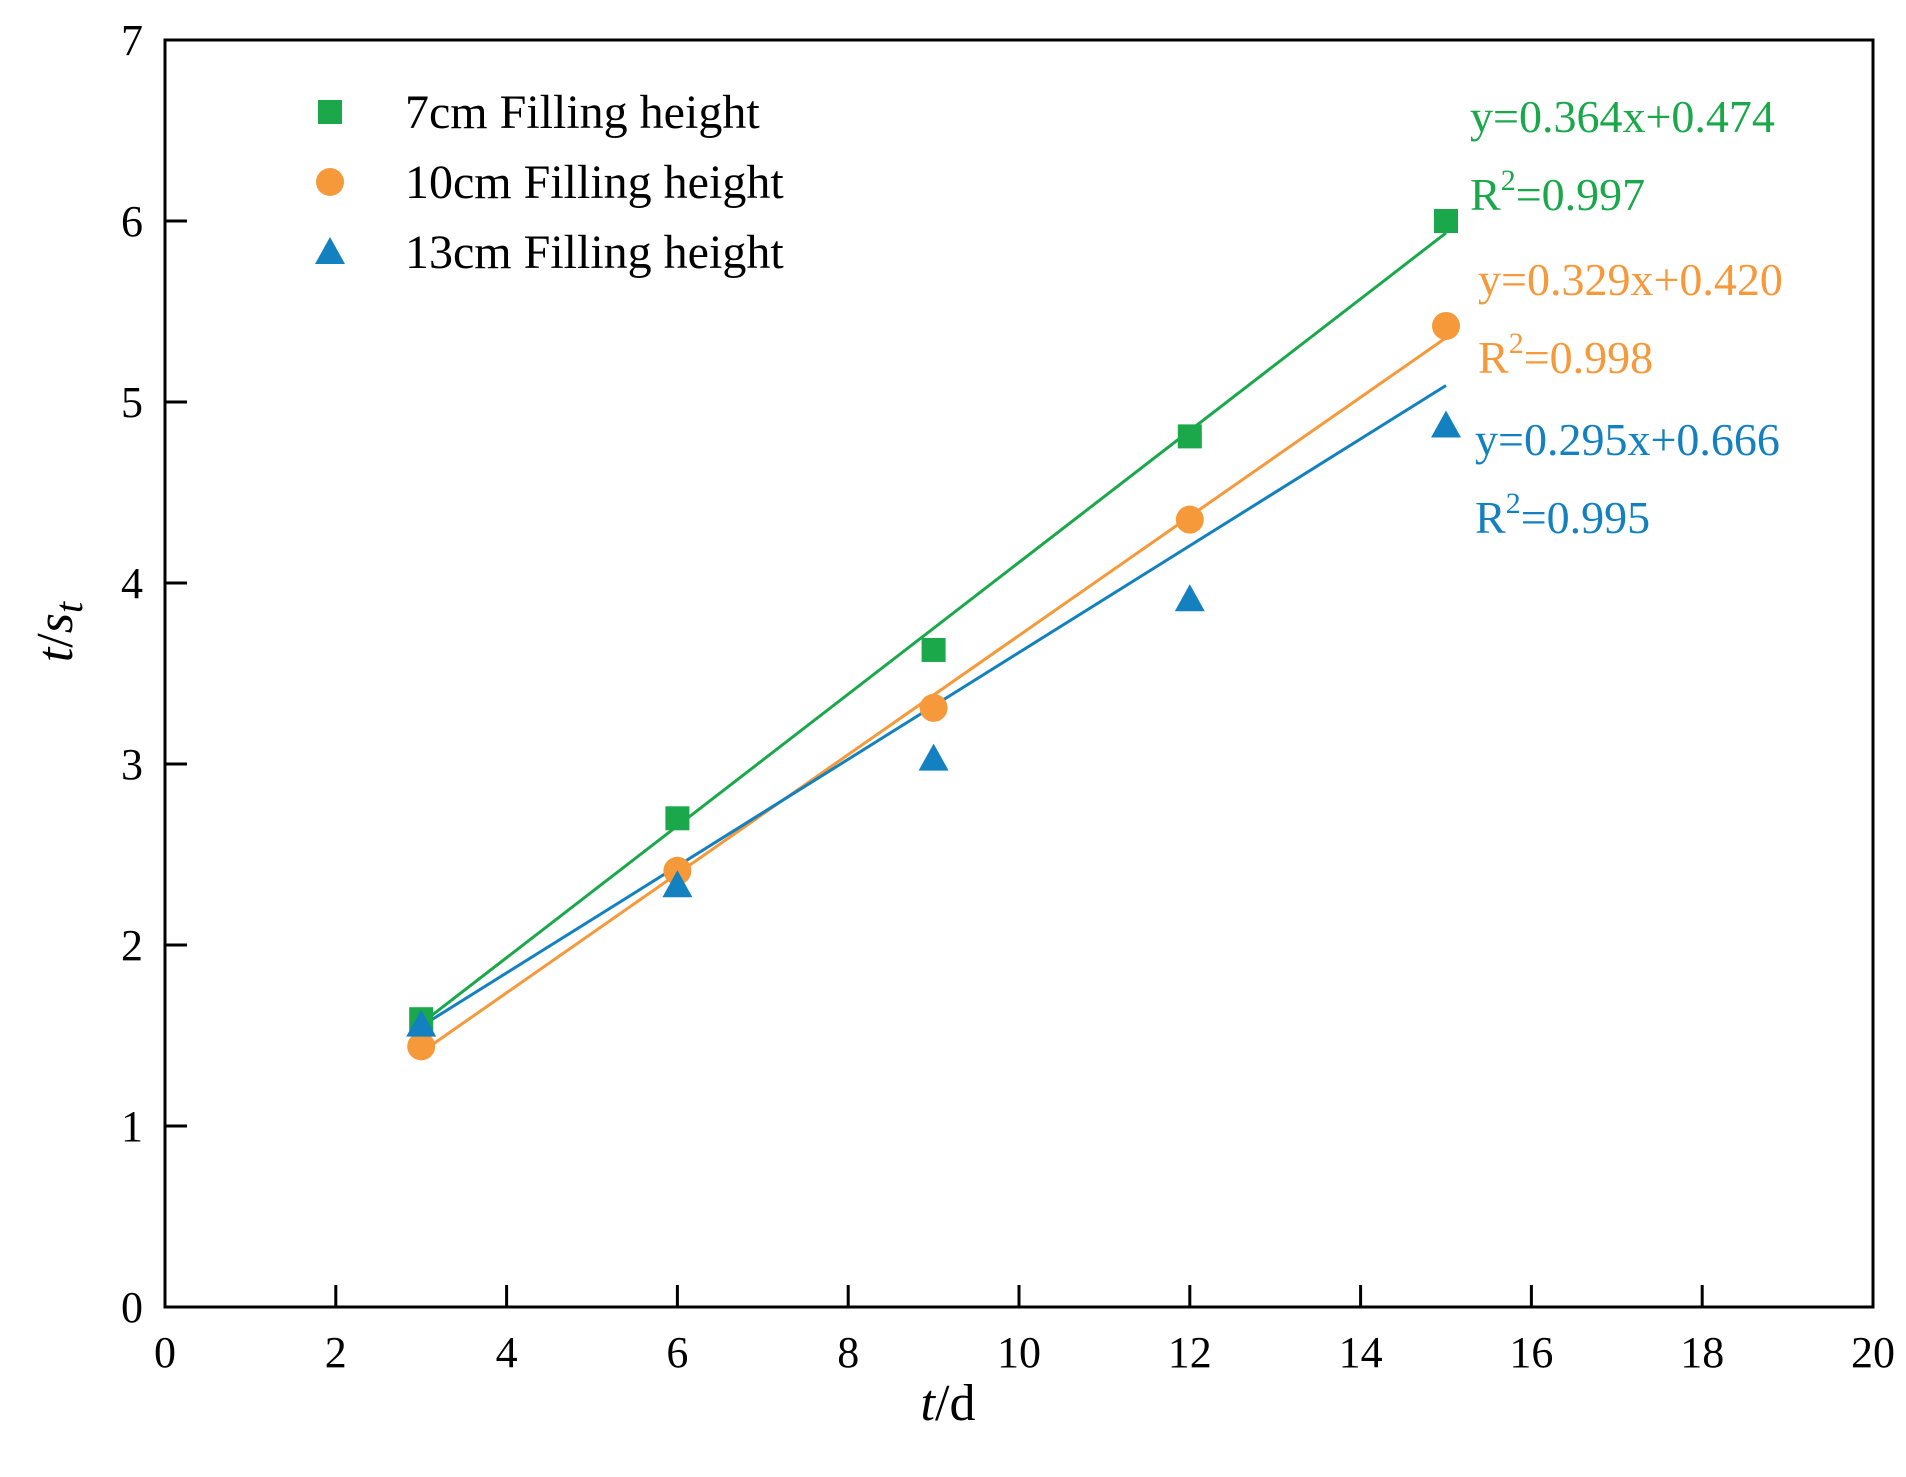  I want to click on y-tick-label: 5, so click(132, 402).